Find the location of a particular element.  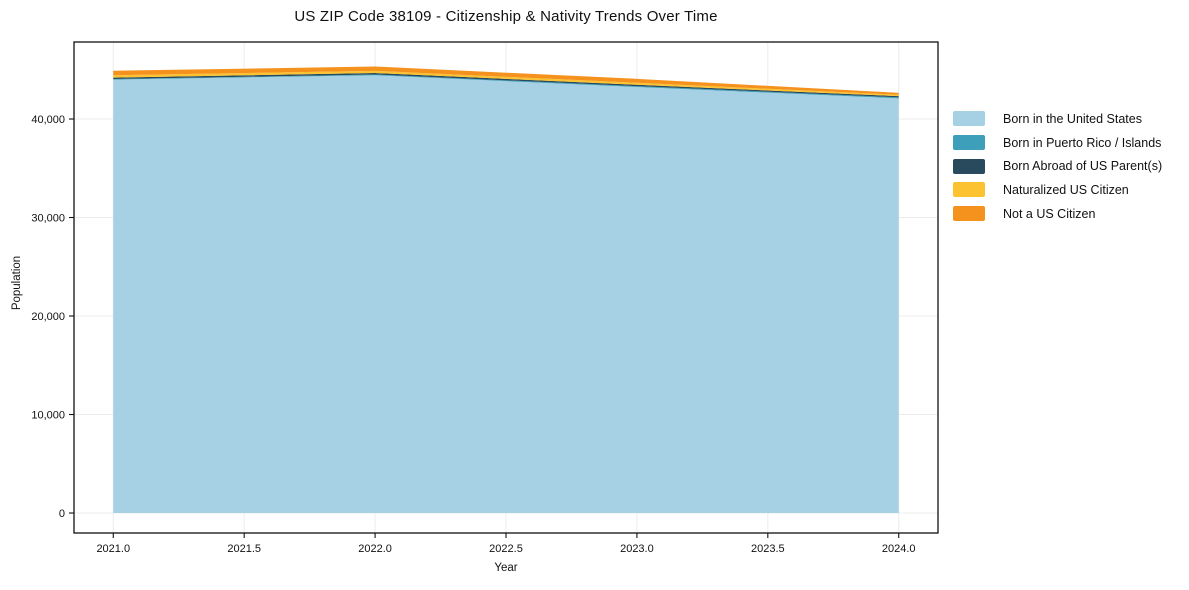

legend-item: Not a US Citizen is located at coordinates (1057, 214).